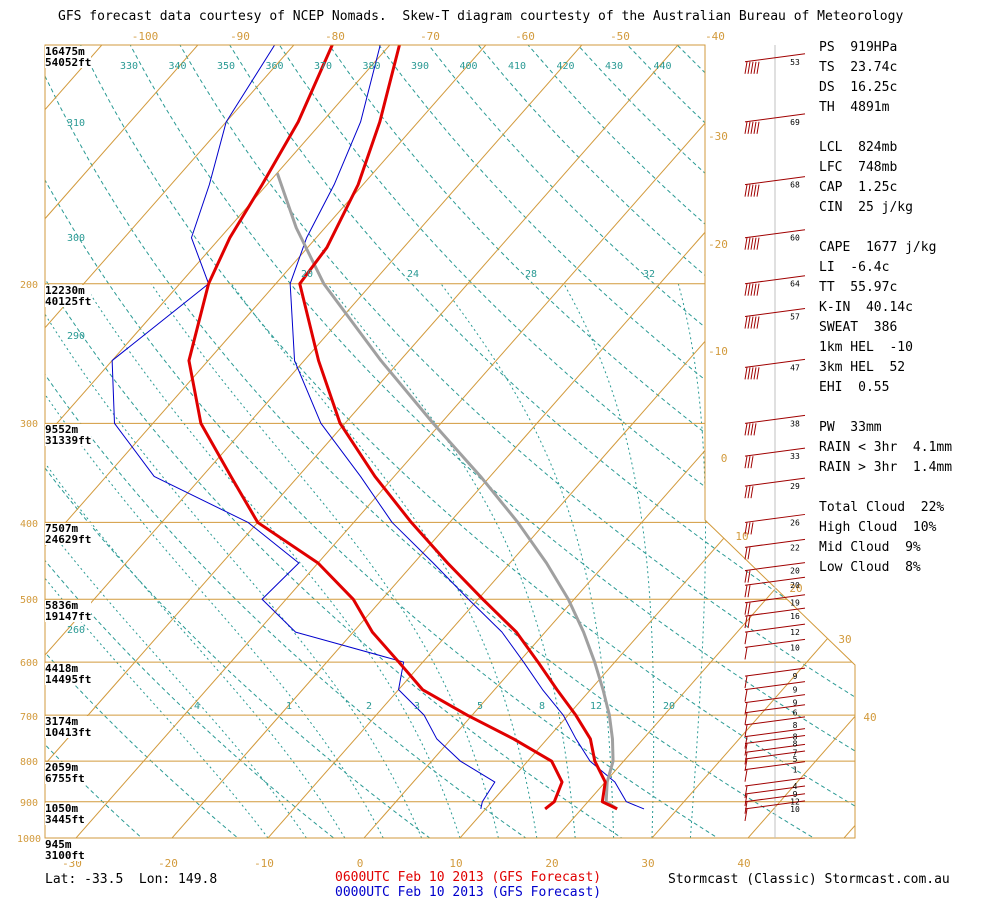 Image resolution: width=983 pixels, height=900 pixels. I want to click on index-row: LCL 824mb, so click(858, 147).